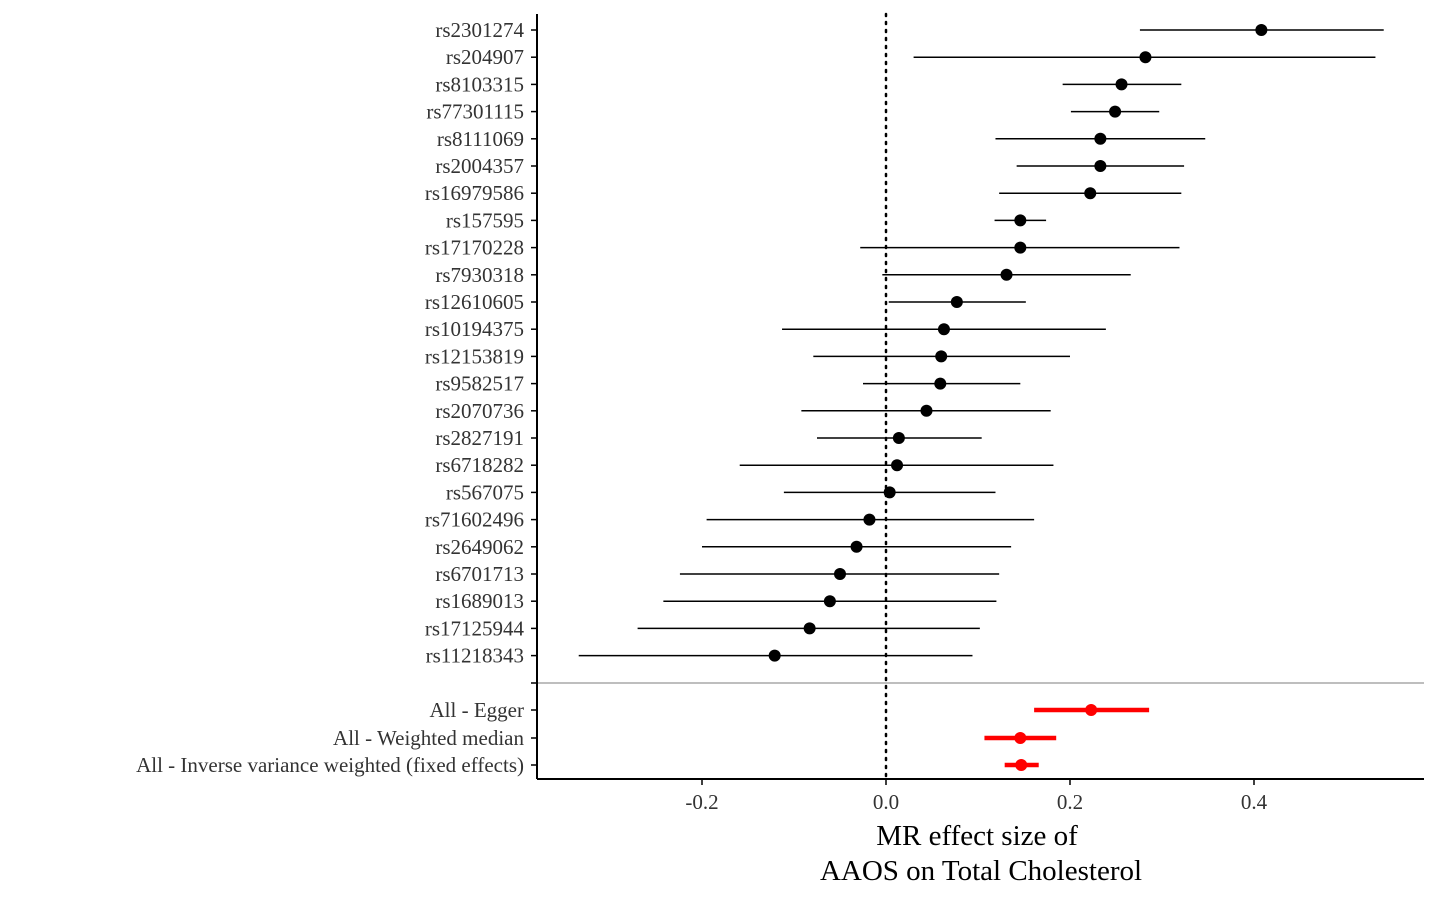 The image size is (1440, 907). I want to click on snp-label-3: rs77301115, so click(475, 112).